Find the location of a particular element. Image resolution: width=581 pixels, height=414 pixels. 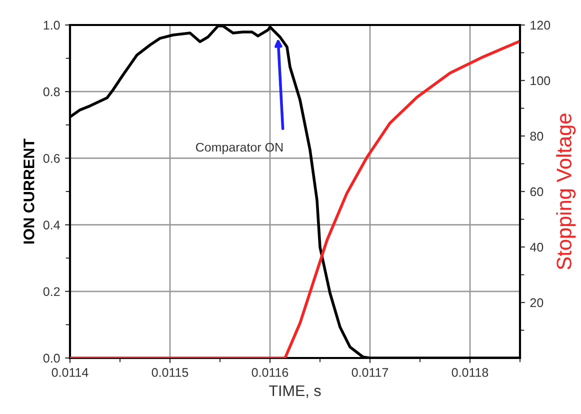

x-tick-label: 0.0118 is located at coordinates (470, 372).